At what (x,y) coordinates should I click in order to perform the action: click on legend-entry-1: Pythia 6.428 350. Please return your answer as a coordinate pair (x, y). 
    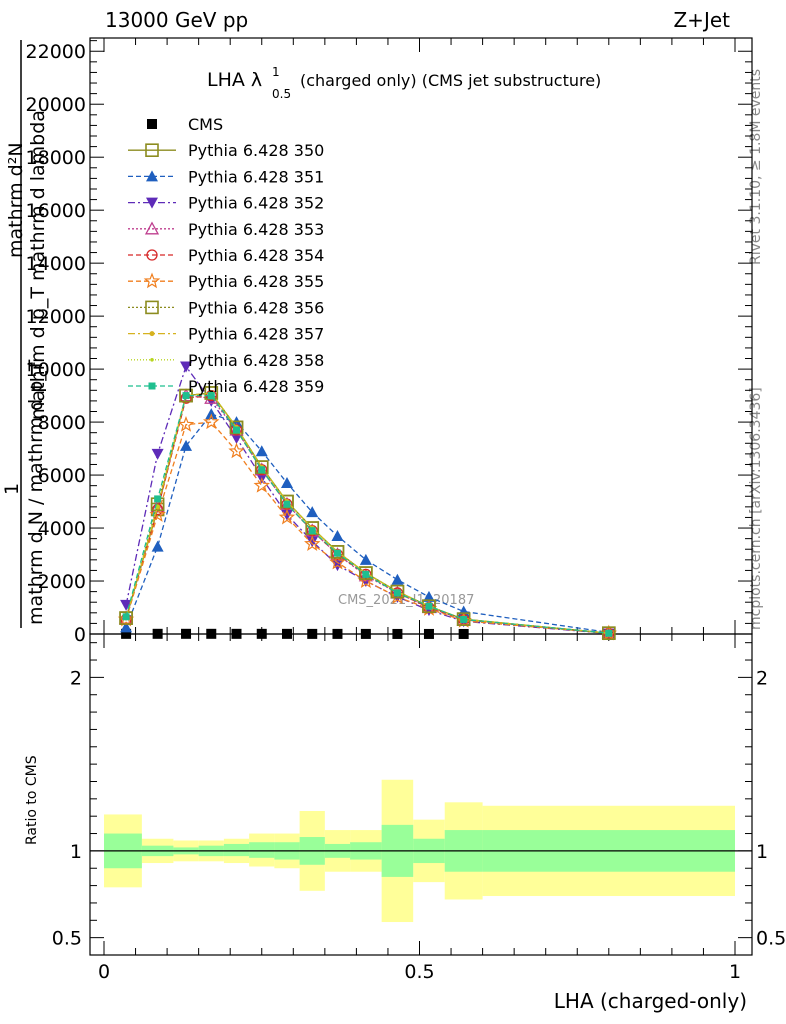
    Looking at the image, I should click on (226, 150).